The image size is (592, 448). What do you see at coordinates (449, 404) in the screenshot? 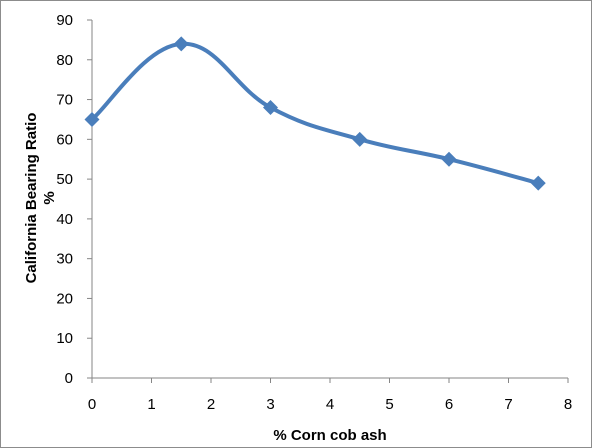
I see `x-tick-label: 6` at bounding box center [449, 404].